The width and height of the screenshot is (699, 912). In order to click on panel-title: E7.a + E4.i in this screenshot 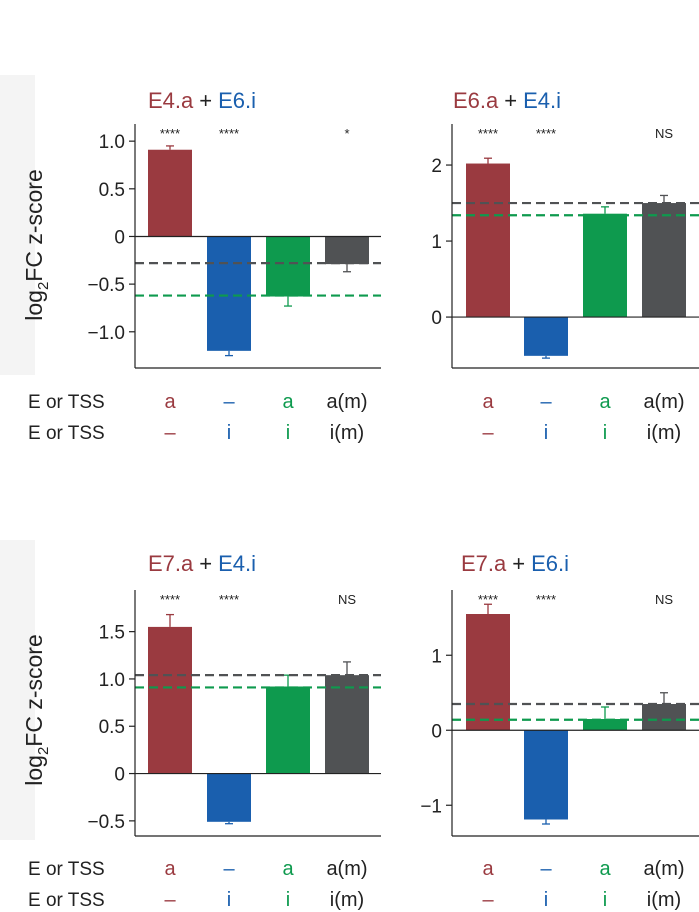, I will do `click(202, 563)`.